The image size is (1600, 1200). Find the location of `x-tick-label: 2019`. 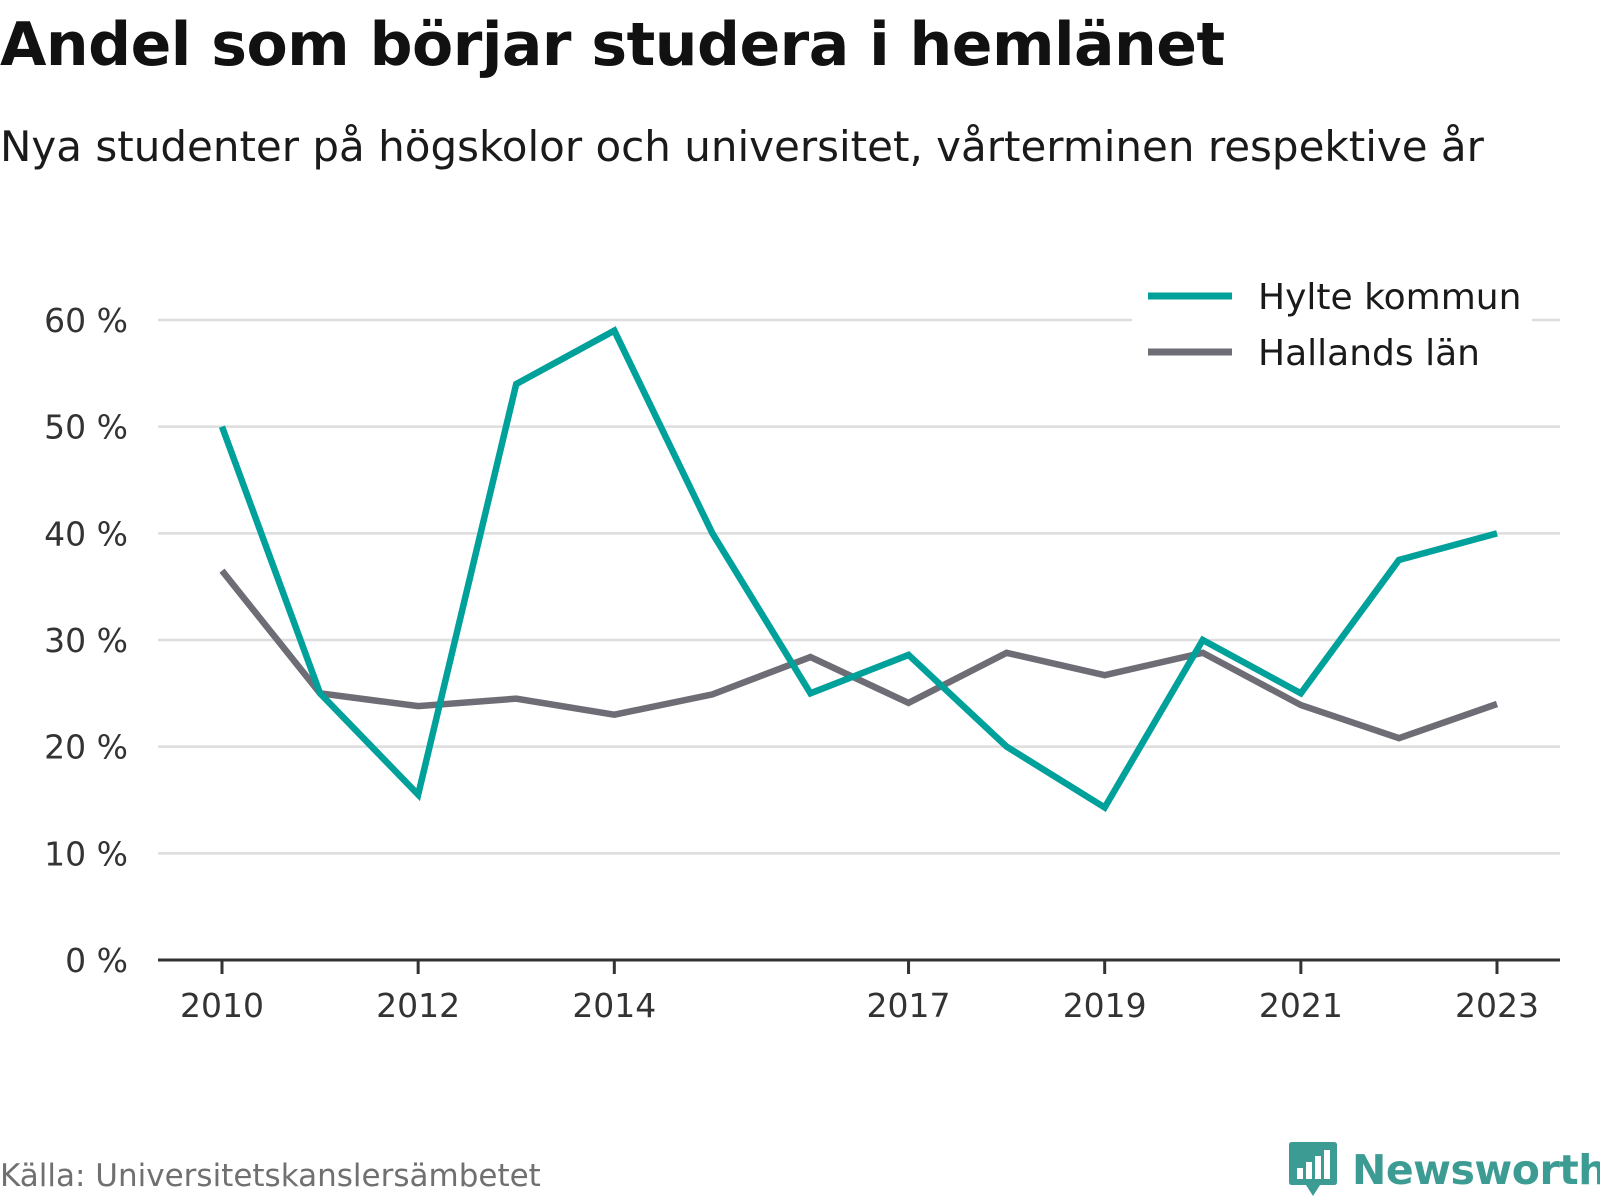

x-tick-label: 2019 is located at coordinates (1105, 1005).